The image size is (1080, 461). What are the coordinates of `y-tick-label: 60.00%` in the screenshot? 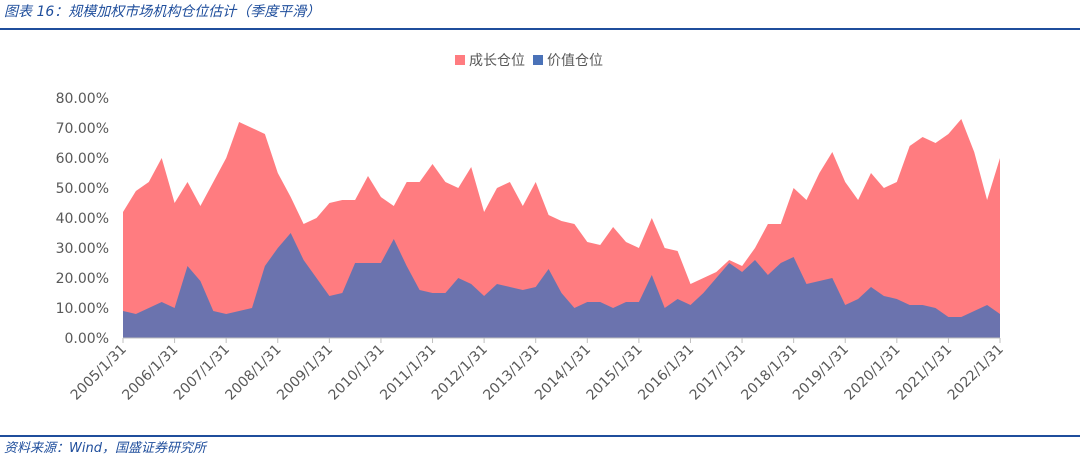 It's located at (82, 159).